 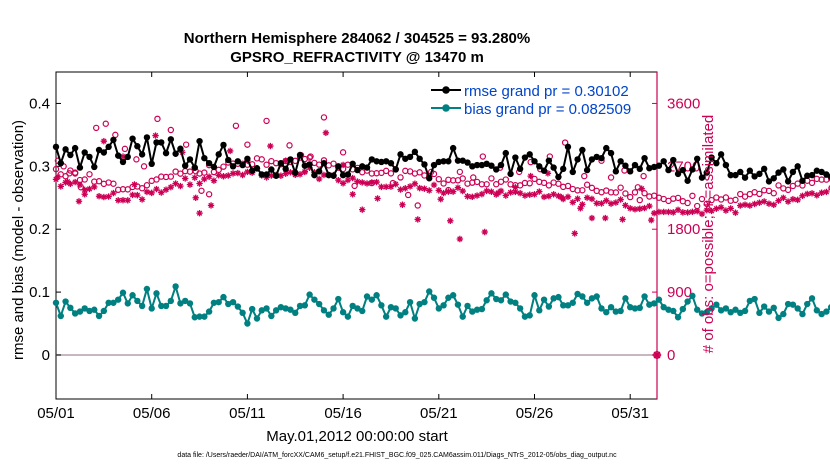 I want to click on x-tick-label: 05/31, so click(x=630, y=413).